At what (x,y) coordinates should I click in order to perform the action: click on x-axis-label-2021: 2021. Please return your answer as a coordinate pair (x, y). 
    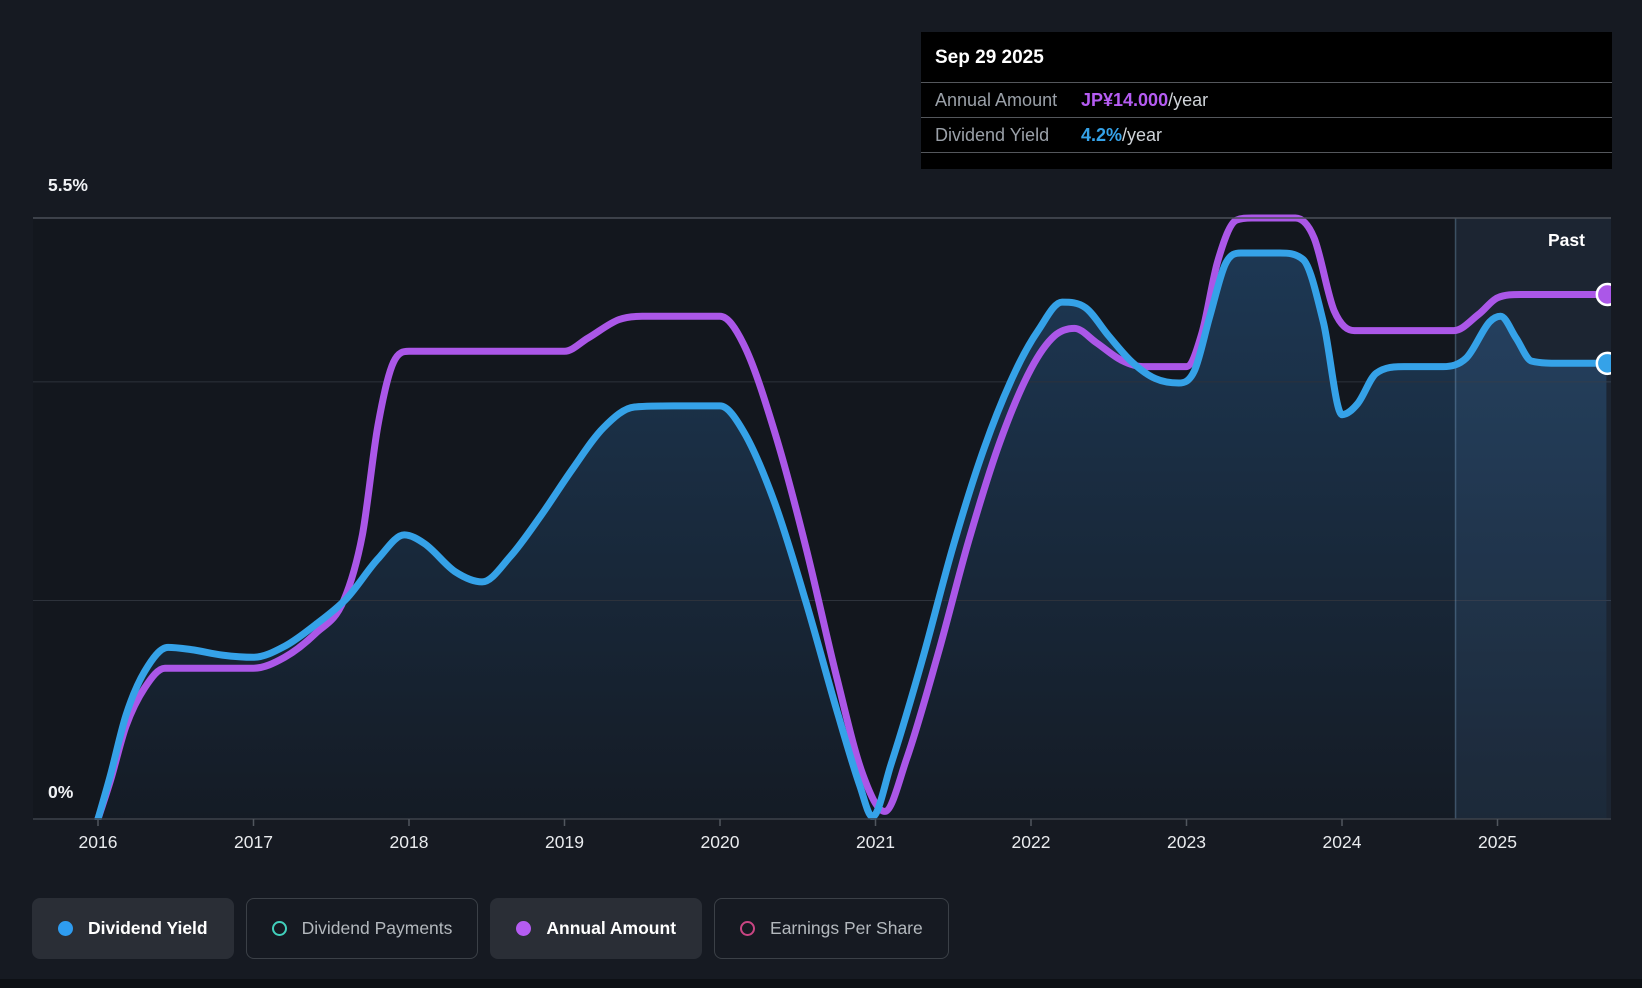
    Looking at the image, I should click on (875, 842).